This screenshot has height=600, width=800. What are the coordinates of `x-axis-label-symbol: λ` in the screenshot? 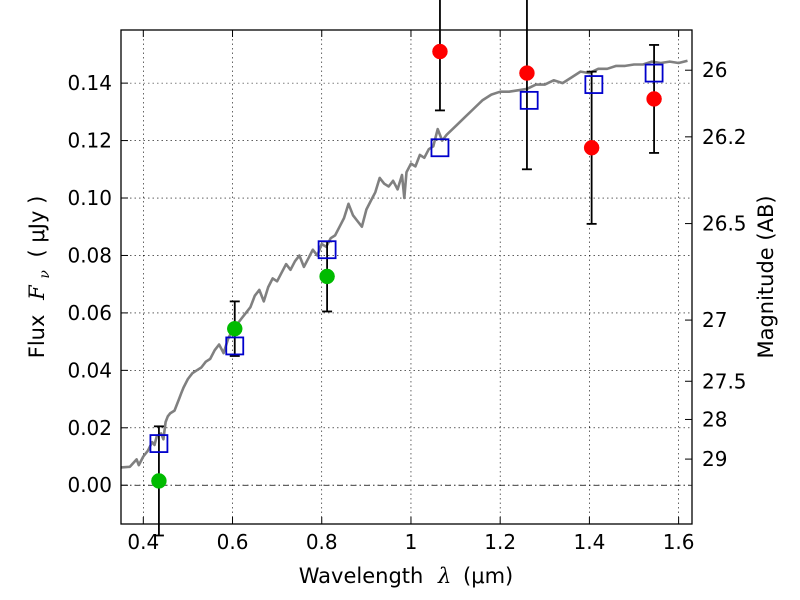 It's located at (444, 576).